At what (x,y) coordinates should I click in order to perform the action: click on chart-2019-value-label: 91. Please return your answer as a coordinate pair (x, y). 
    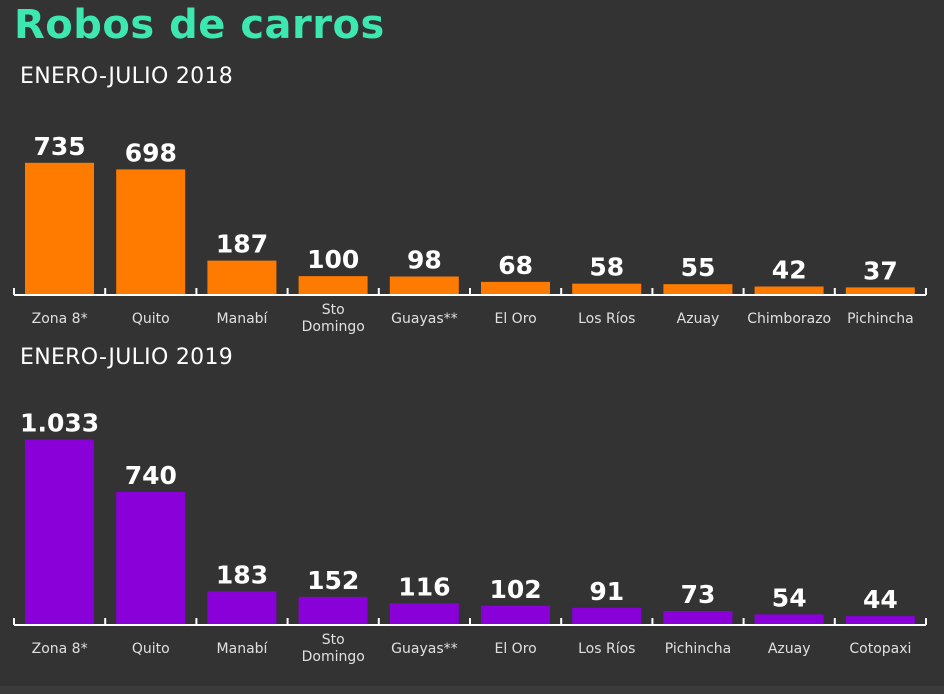
    Looking at the image, I should click on (606, 591).